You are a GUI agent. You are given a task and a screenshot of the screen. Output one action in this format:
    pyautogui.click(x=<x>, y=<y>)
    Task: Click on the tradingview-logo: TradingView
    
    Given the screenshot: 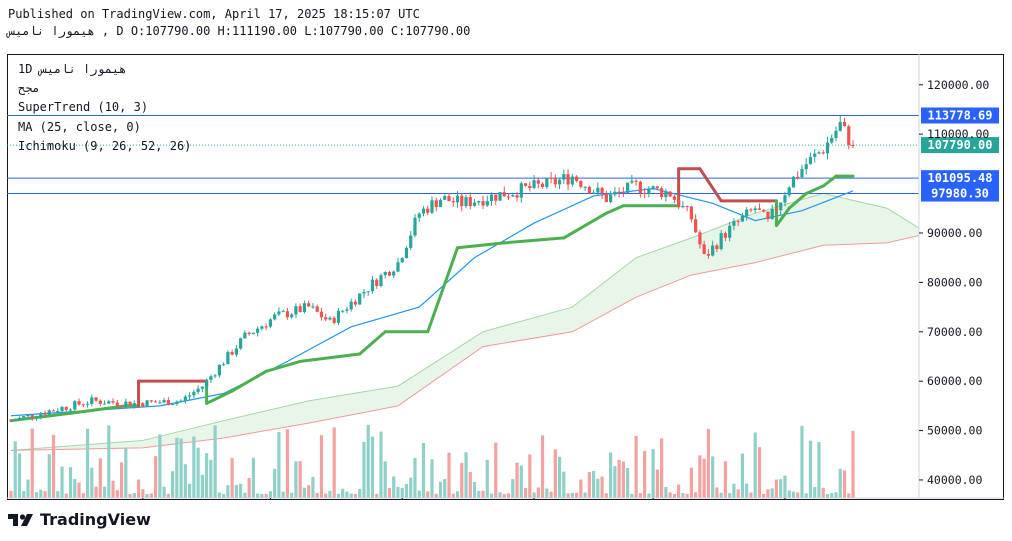 What is the action you would take?
    pyautogui.click(x=79, y=519)
    